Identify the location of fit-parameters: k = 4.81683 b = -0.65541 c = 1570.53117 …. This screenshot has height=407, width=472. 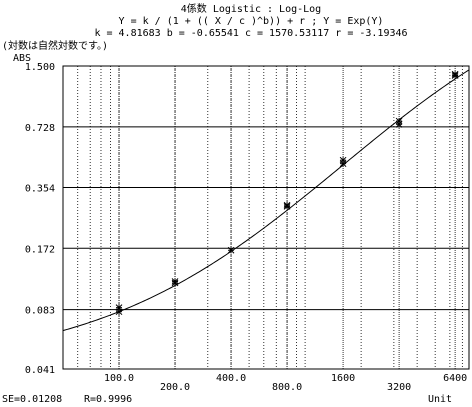
(250, 33).